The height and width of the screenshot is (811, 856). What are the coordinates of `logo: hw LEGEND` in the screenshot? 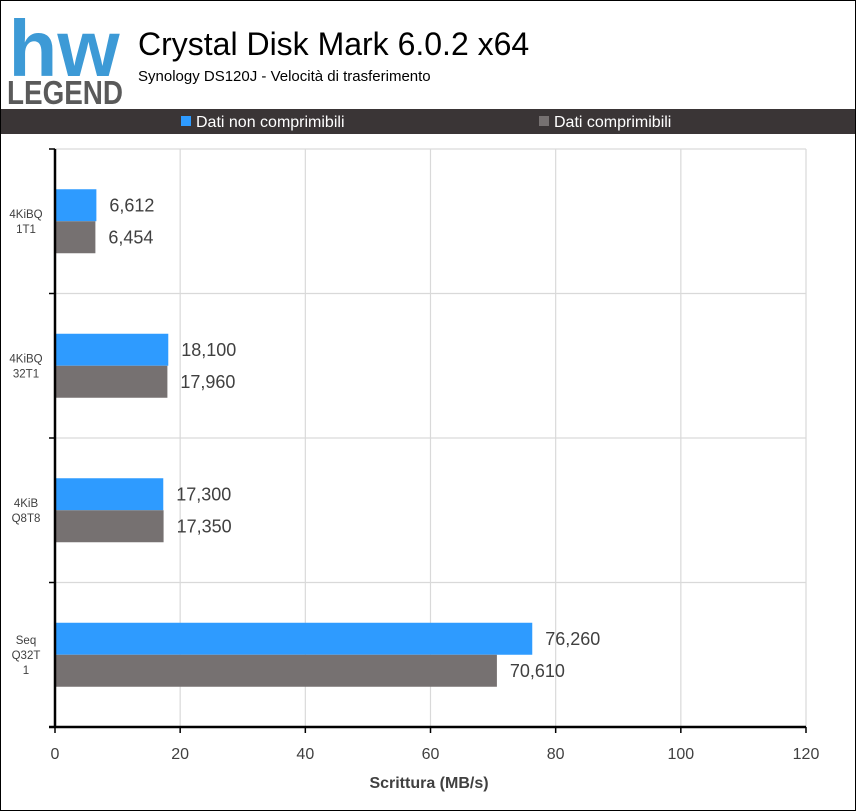 It's located at (65, 57).